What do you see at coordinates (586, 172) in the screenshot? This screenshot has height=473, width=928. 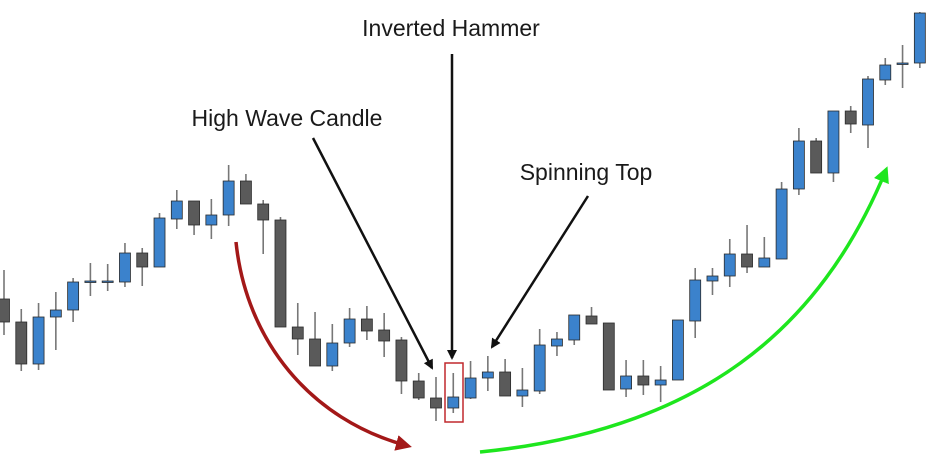 I see `annotation-spinning-top: Spinning Top` at bounding box center [586, 172].